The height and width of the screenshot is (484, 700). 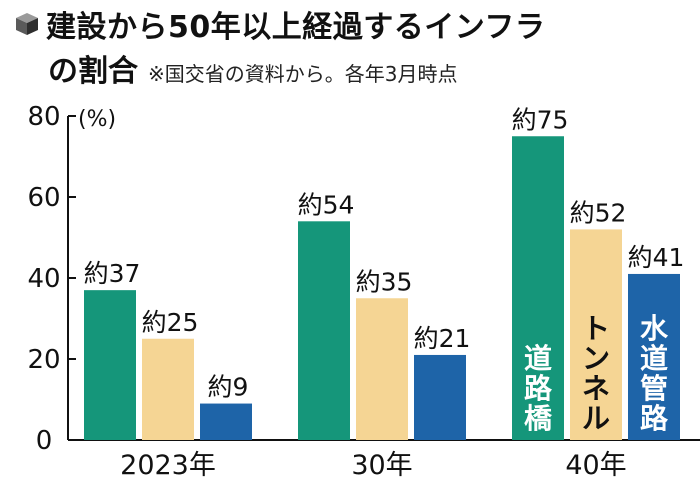 I want to click on bar-水道管路-30年, so click(x=440, y=397).